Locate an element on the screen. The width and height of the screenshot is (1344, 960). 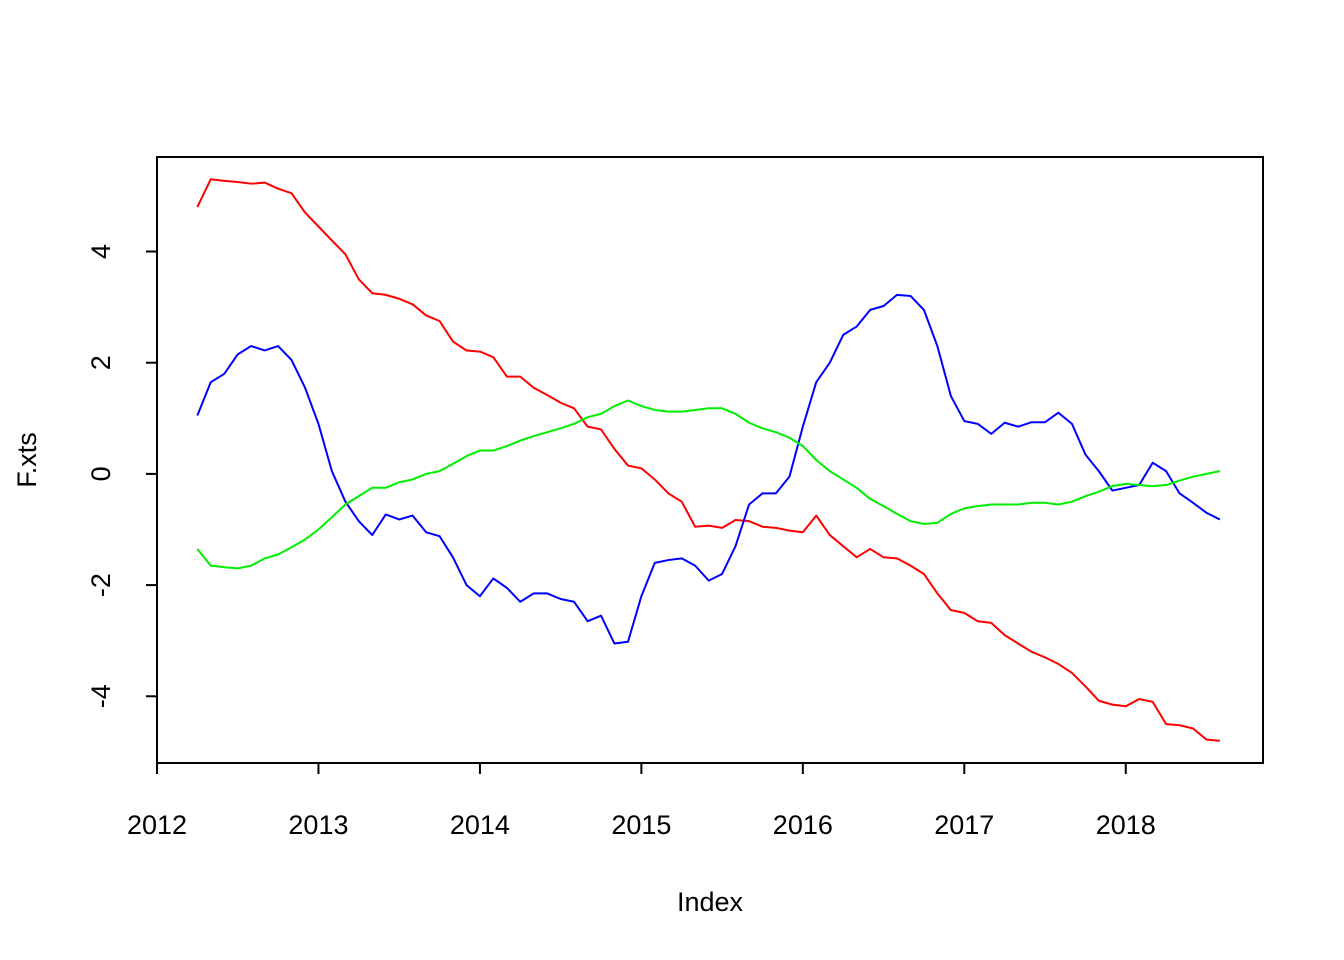
y-tick-label: 4 is located at coordinates (101, 251).